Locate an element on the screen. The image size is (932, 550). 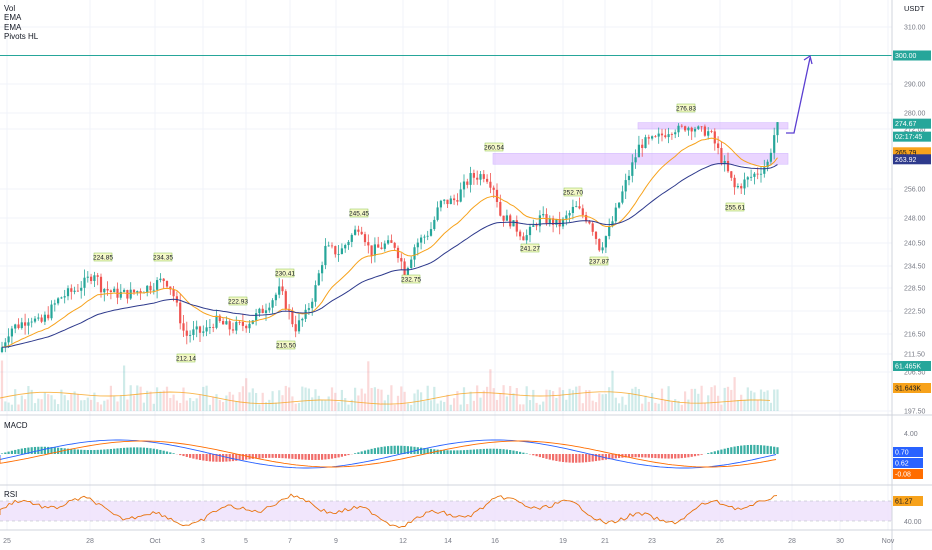
time-tick: 30 is located at coordinates (840, 541).